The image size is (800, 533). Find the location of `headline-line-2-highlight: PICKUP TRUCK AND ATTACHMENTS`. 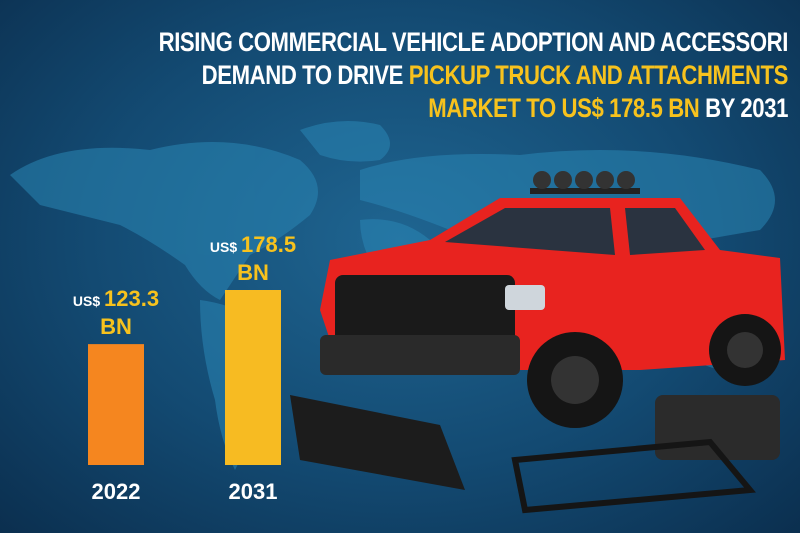

headline-line-2-highlight: PICKUP TRUCK AND ATTACHMENTS is located at coordinates (598, 75).